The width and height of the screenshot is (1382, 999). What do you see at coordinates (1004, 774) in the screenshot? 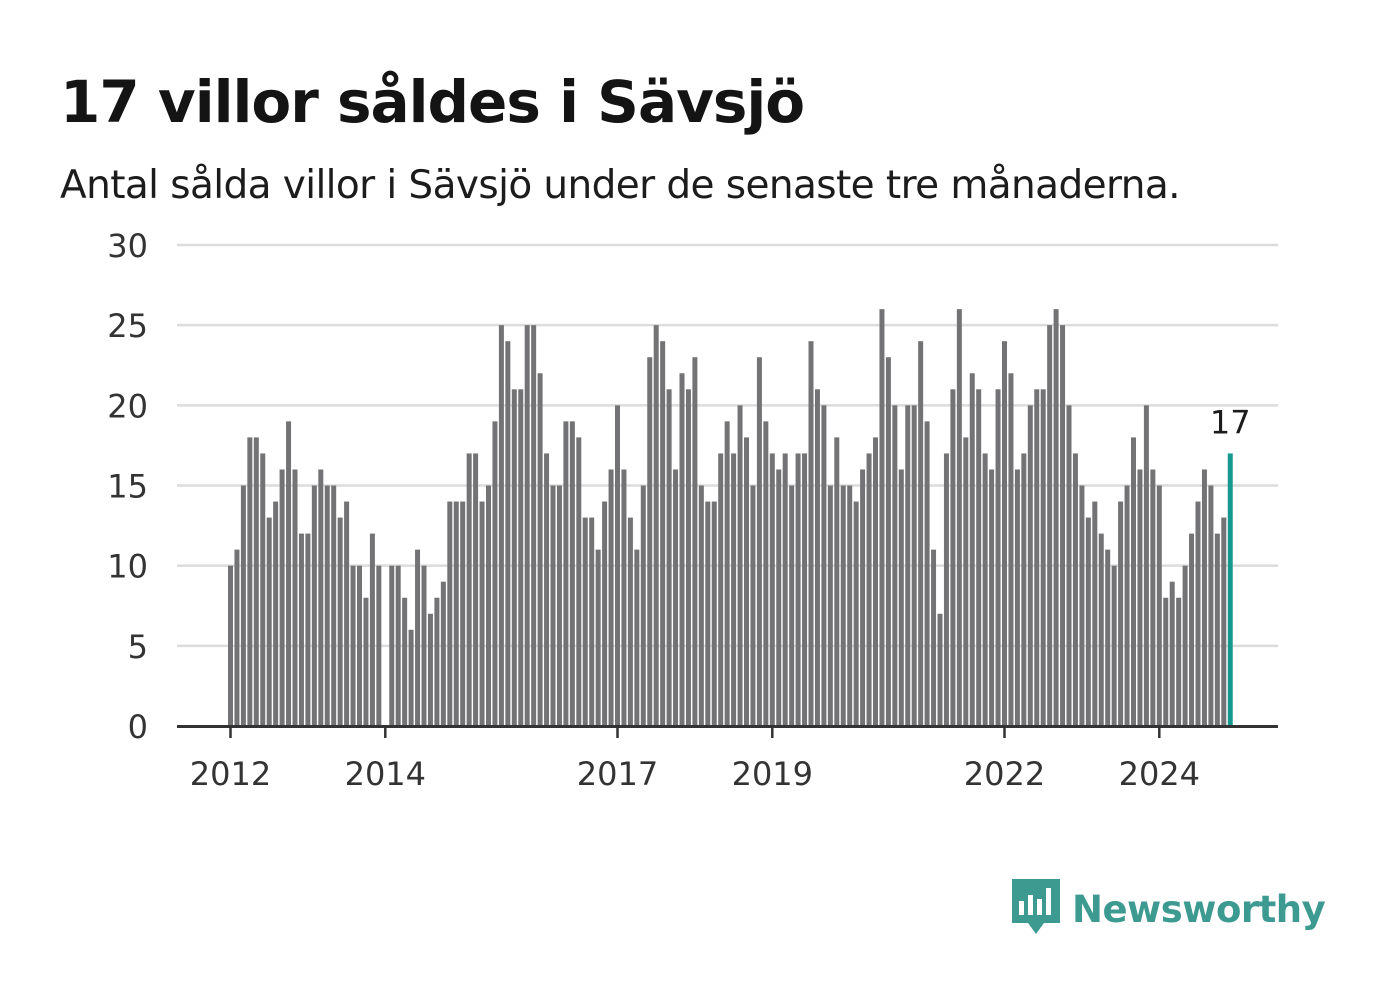
I see `x-tick-label: 2022` at bounding box center [1004, 774].